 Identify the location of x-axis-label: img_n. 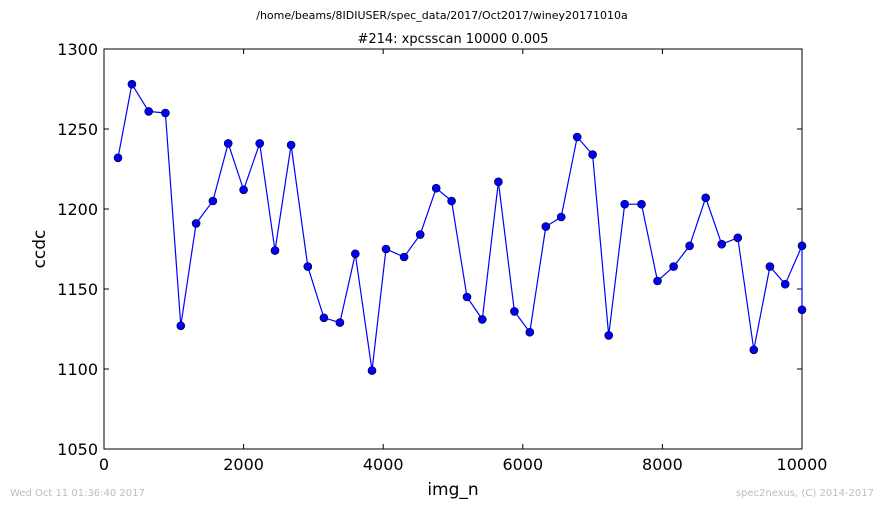
(452, 490).